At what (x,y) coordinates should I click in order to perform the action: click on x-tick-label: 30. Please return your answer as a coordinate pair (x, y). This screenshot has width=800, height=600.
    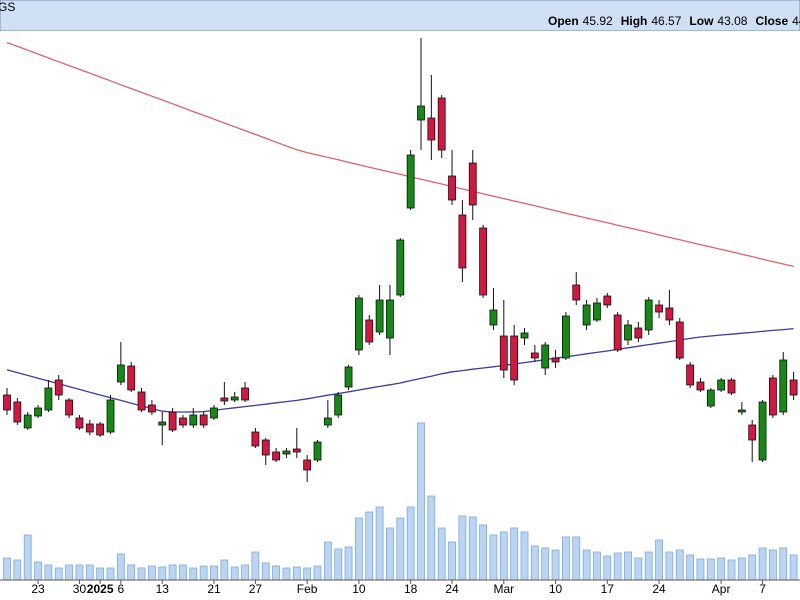
    Looking at the image, I should click on (80, 589).